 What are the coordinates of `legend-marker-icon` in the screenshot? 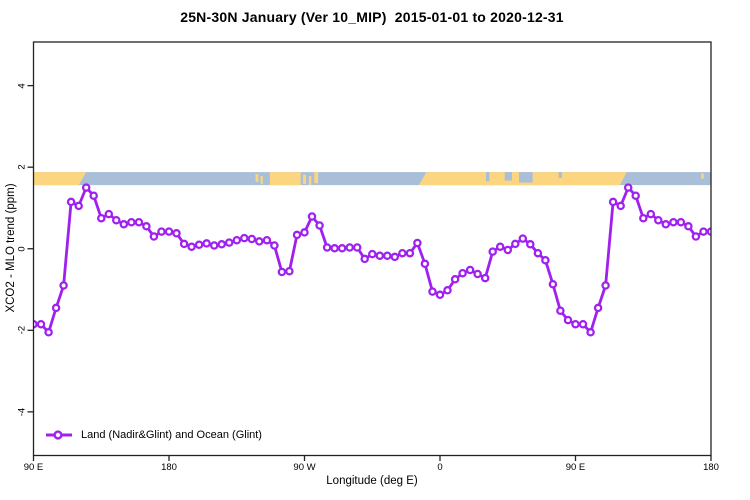 It's located at (59, 435).